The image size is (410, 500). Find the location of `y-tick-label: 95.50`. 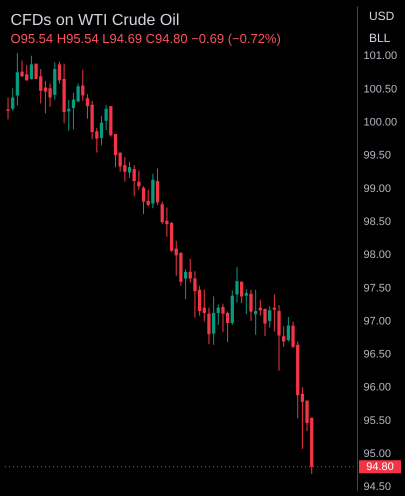

y-tick-label: 95.50 is located at coordinates (378, 420).